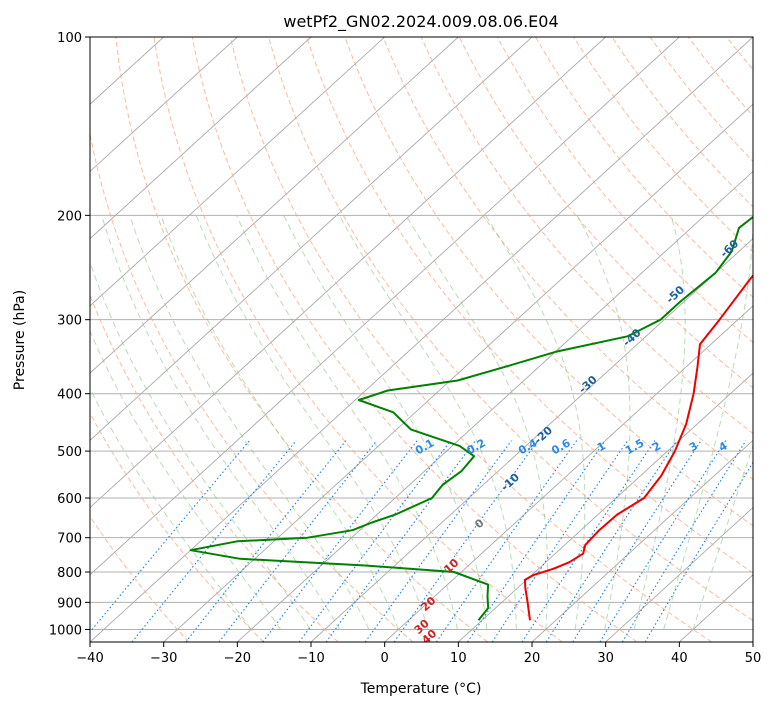  Describe the element at coordinates (532, 658) in the screenshot. I see `x-tick-label: 20` at that location.